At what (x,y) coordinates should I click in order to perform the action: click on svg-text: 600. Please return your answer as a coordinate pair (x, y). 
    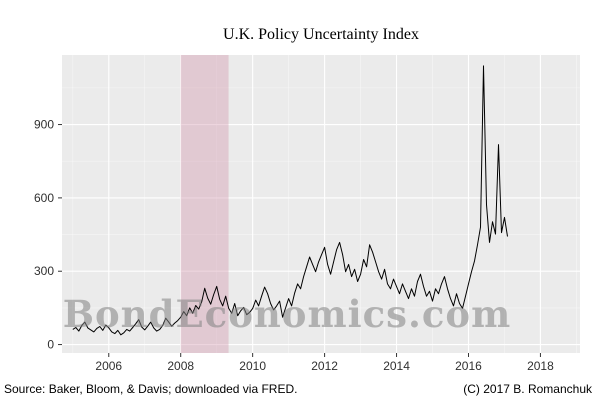
    Looking at the image, I should click on (44, 198).